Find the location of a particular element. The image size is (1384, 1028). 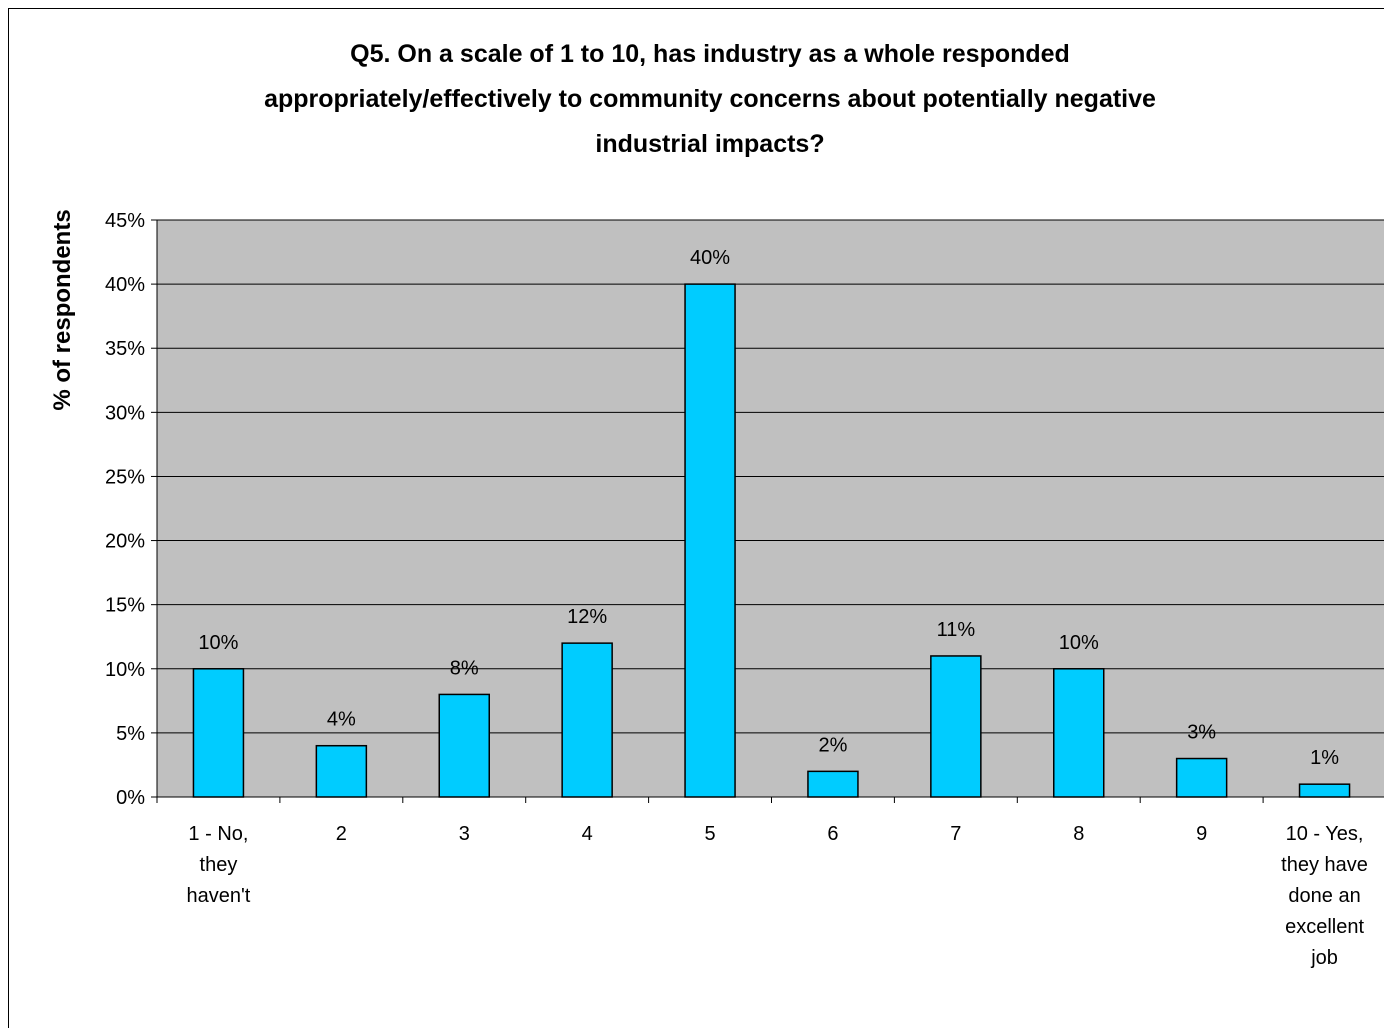

data-label: 40% is located at coordinates (710, 258).